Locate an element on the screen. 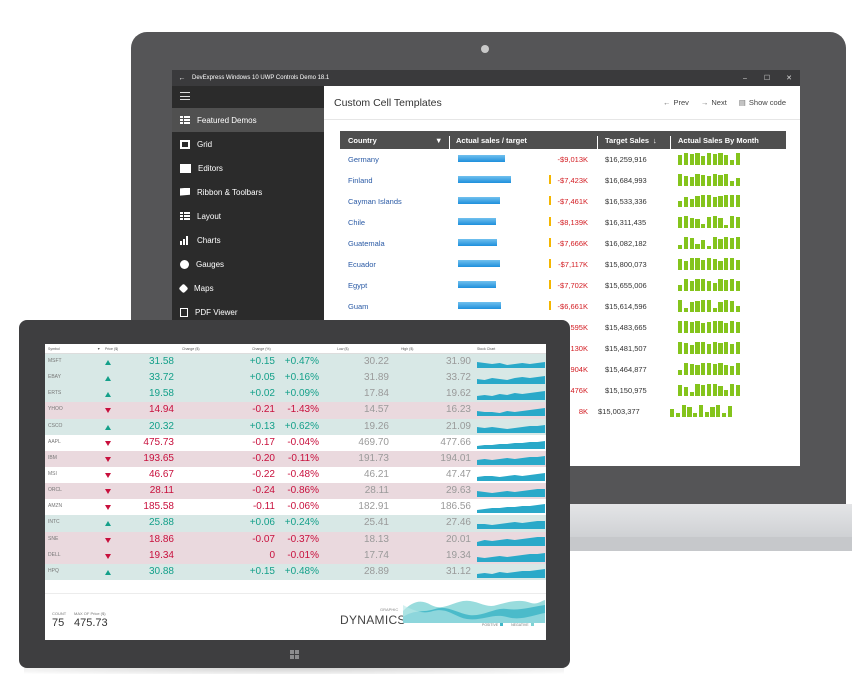  sort-descending-icon: ↓ is located at coordinates (655, 140).